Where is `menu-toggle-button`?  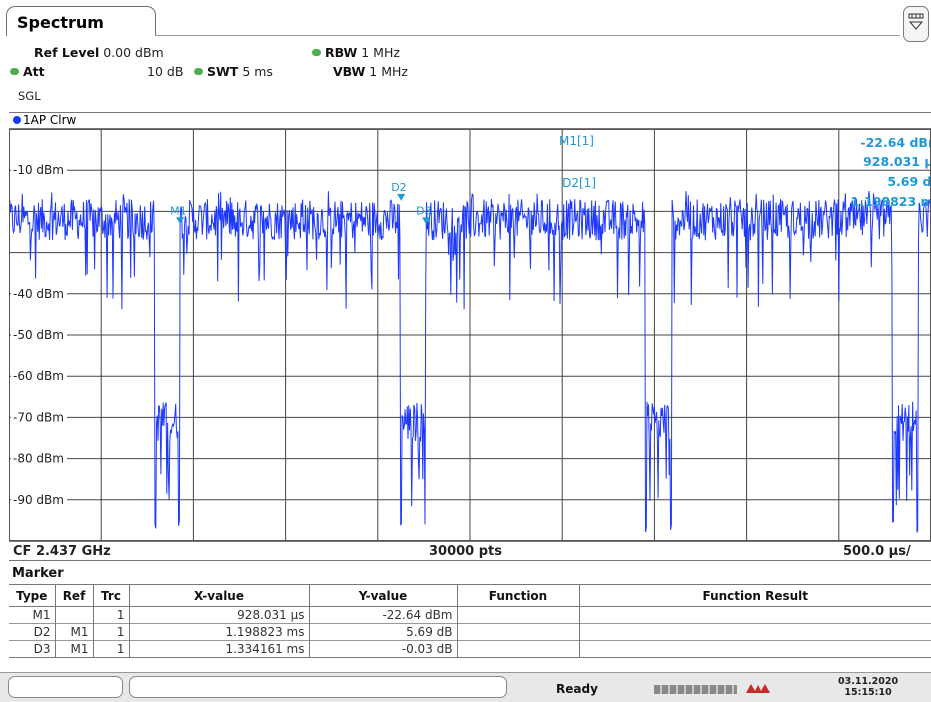 menu-toggle-button is located at coordinates (916, 24).